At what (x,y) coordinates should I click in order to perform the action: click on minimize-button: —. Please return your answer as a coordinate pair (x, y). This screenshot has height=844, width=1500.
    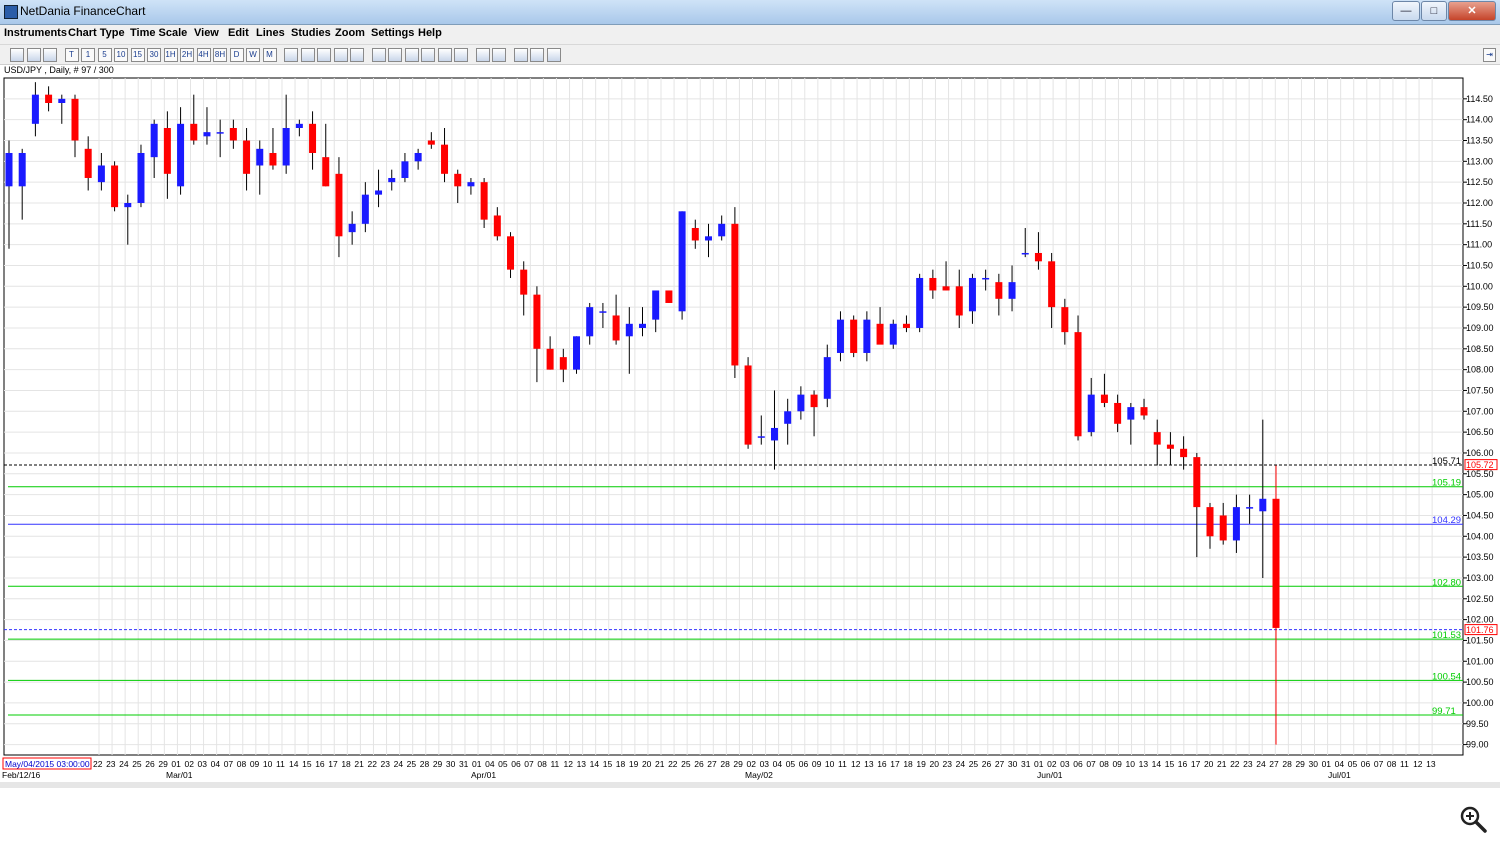
    Looking at the image, I should click on (1406, 11).